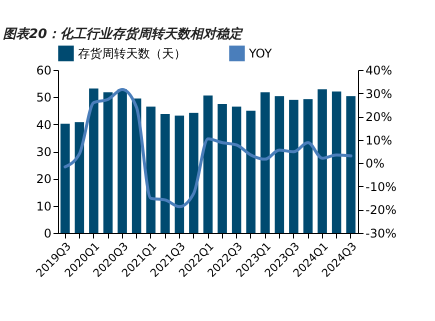  What do you see at coordinates (260, 53) in the screenshot?
I see `legend-label: YOY` at bounding box center [260, 53].